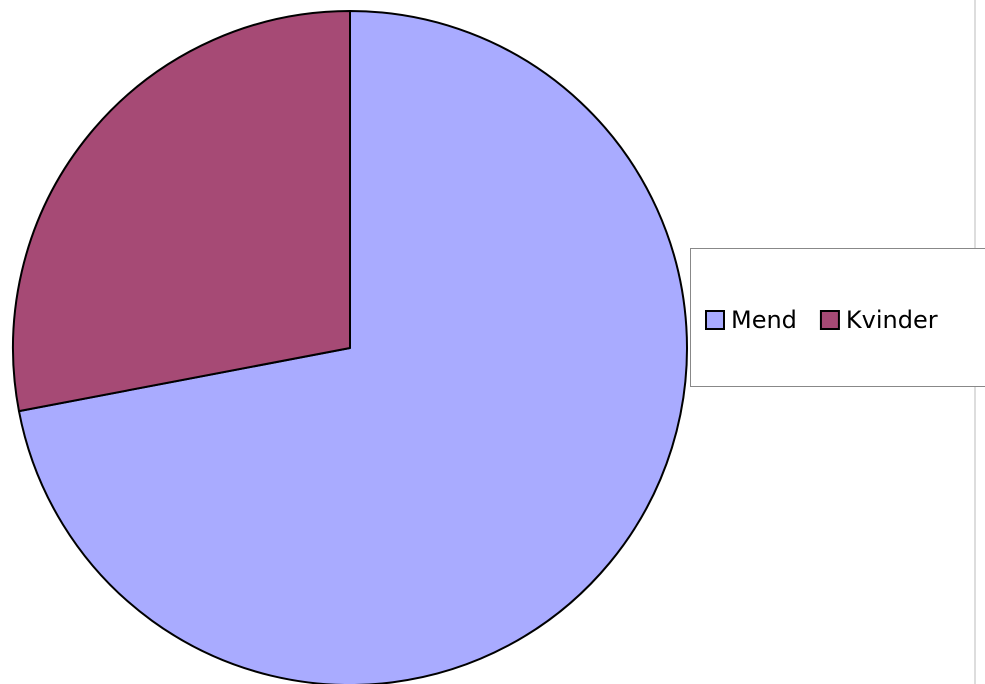  I want to click on legend: Mend Kvinder, so click(837, 317).